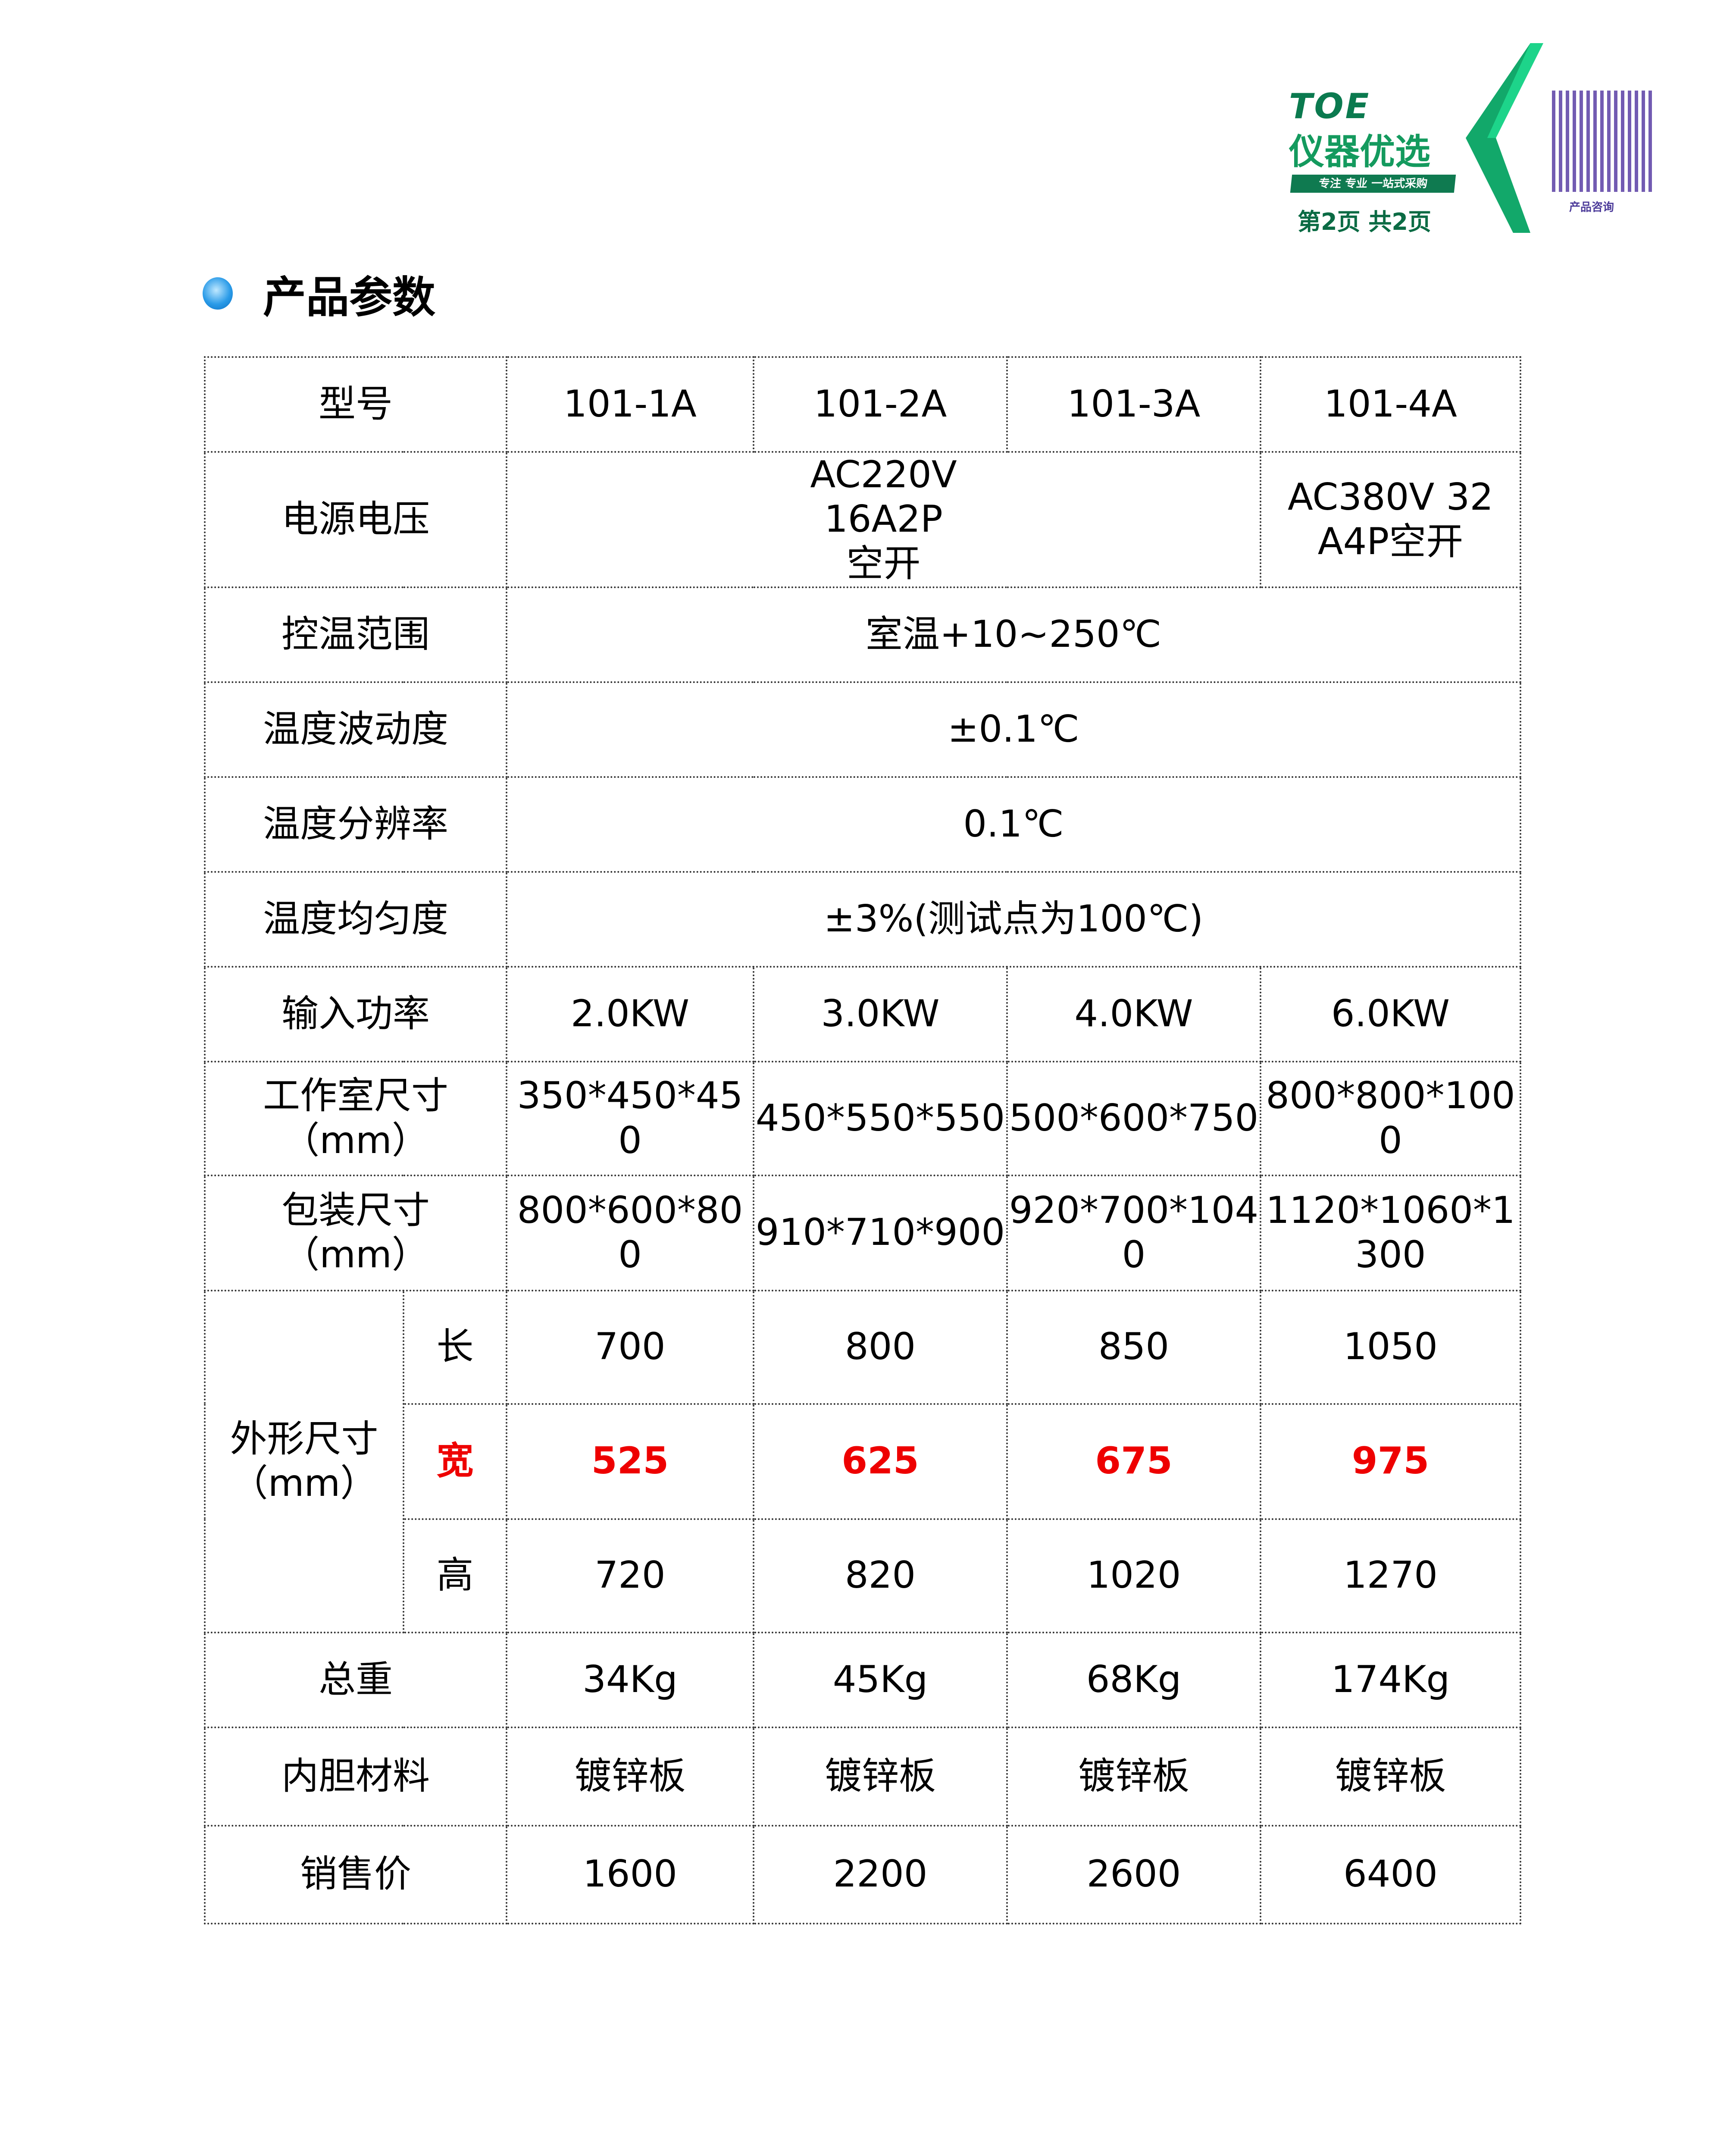  What do you see at coordinates (455, 1575) in the screenshot?
I see `sub-label: 高` at bounding box center [455, 1575].